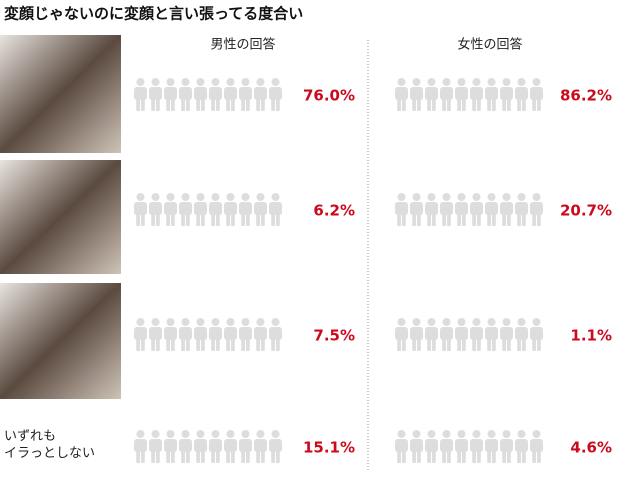 This screenshot has height=477, width=620. Describe the element at coordinates (586, 211) in the screenshot. I see `value-label: 20.7%` at that location.